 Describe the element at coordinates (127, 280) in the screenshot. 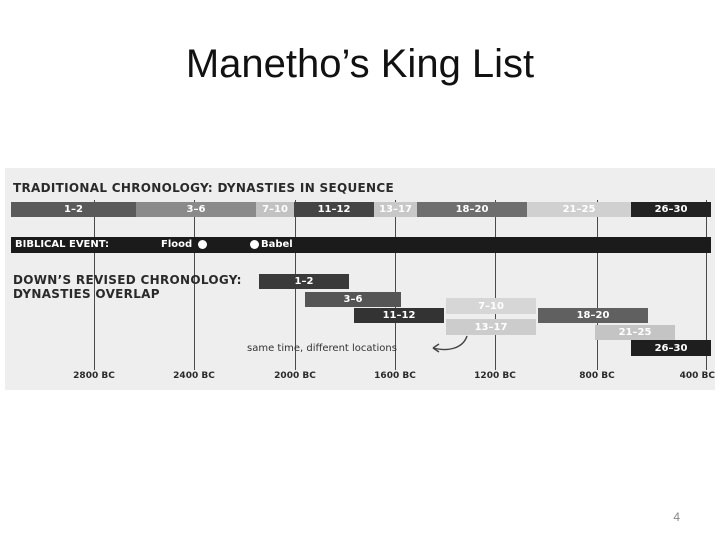

I see `revised-chronology-heading-line1: DOWN’S REVISED CHRONOLOGY:` at that location.